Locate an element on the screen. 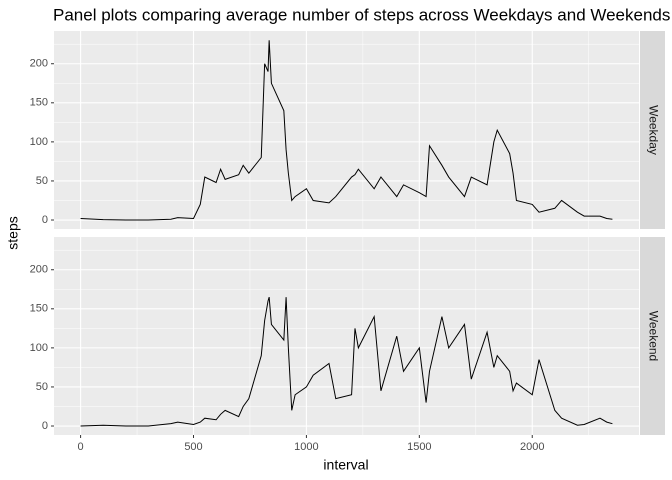 The image size is (672, 480). x-tick-label: 2000 is located at coordinates (532, 447).